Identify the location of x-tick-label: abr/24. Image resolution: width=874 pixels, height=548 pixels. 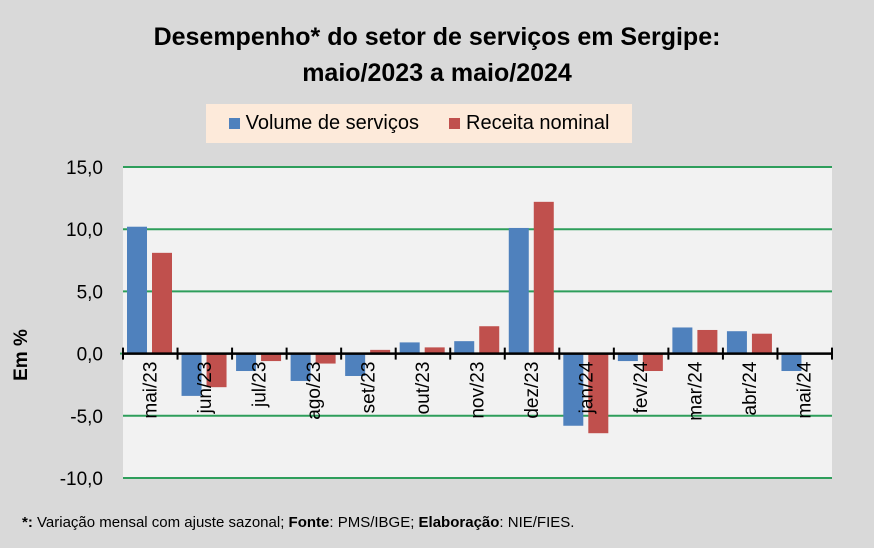
(750, 388).